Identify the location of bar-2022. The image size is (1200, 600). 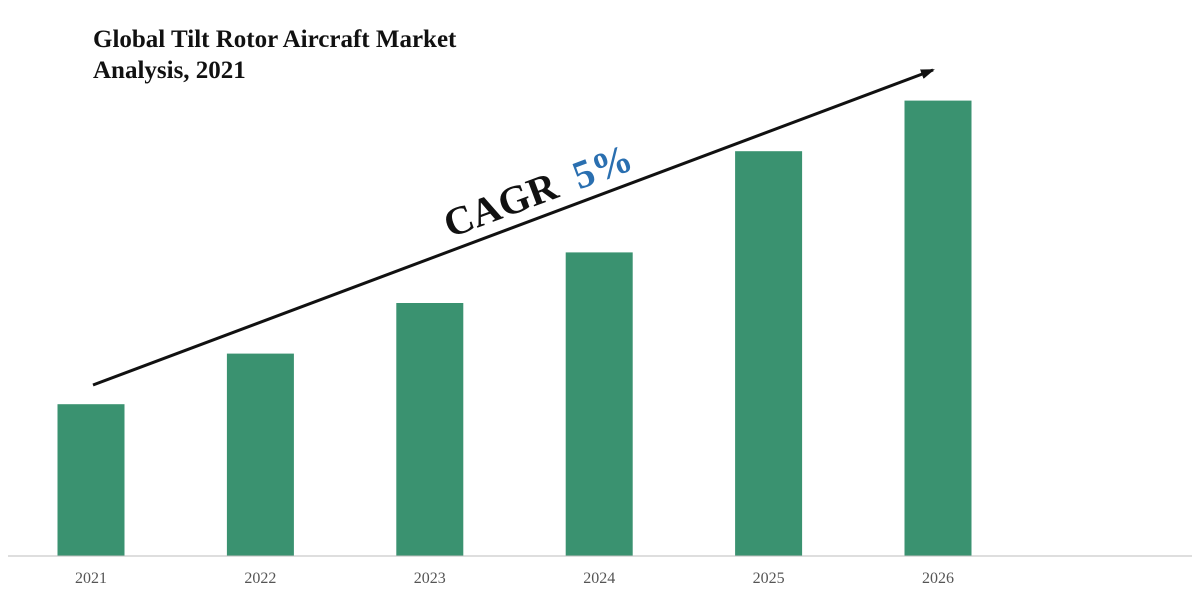
(260, 454).